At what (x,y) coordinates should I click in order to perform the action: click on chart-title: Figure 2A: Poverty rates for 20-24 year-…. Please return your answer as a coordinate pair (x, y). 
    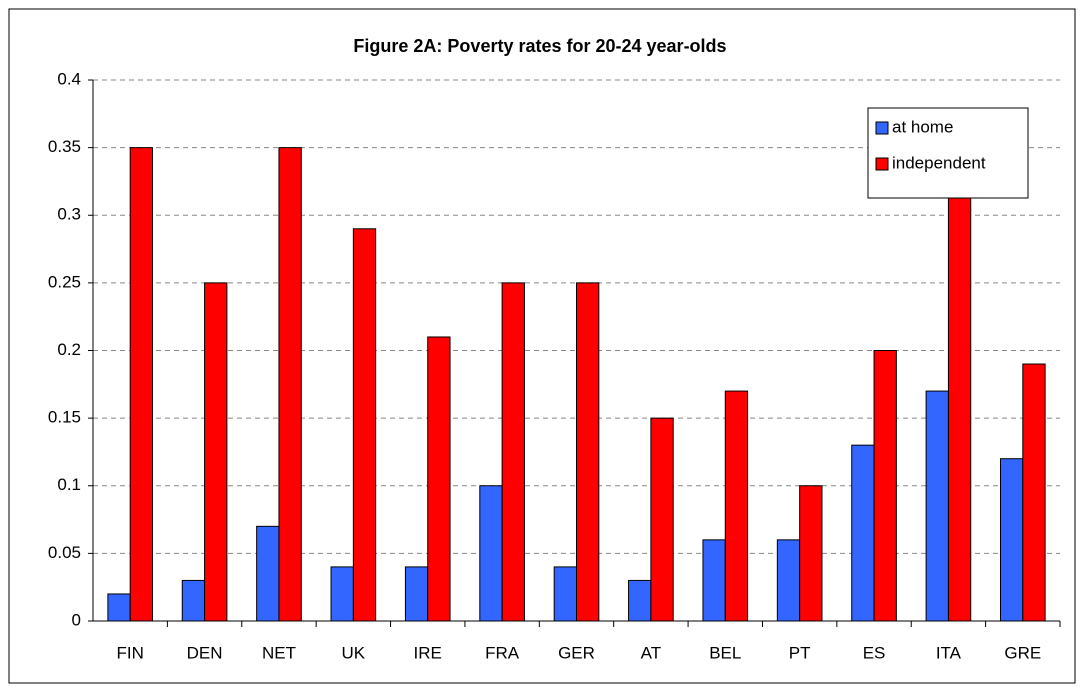
    Looking at the image, I should click on (539, 46).